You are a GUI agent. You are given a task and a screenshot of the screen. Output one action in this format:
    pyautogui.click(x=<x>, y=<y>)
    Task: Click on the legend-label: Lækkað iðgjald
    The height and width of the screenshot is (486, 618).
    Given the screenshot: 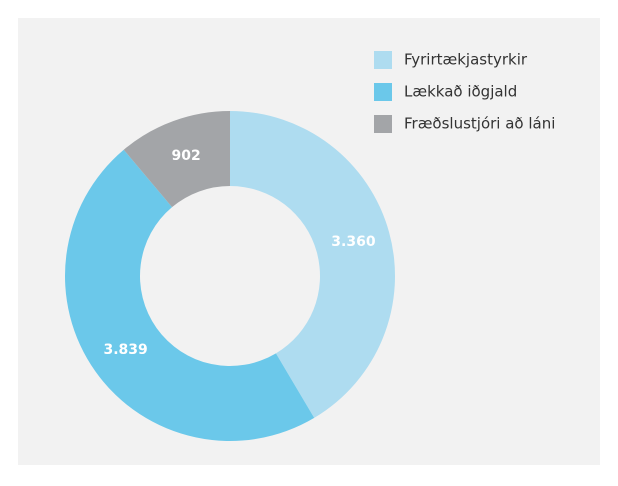 What is the action you would take?
    pyautogui.click(x=460, y=92)
    